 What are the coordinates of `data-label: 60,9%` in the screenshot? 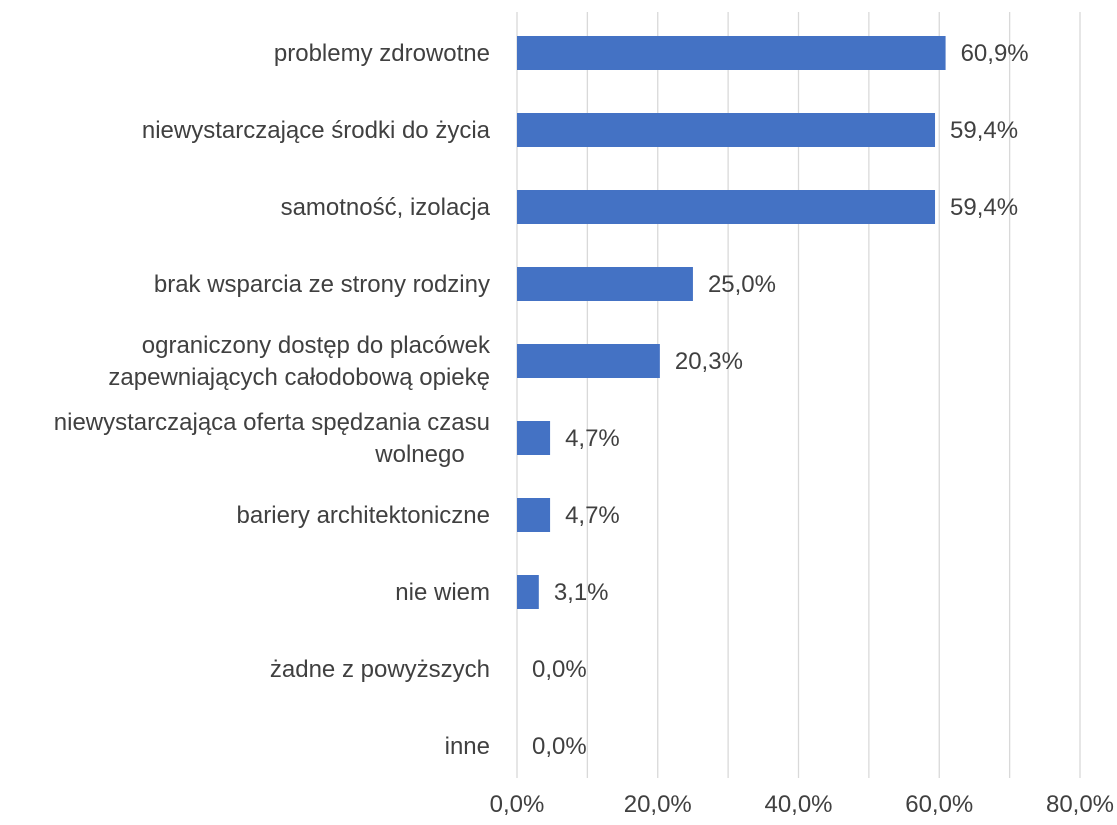 It's located at (995, 53).